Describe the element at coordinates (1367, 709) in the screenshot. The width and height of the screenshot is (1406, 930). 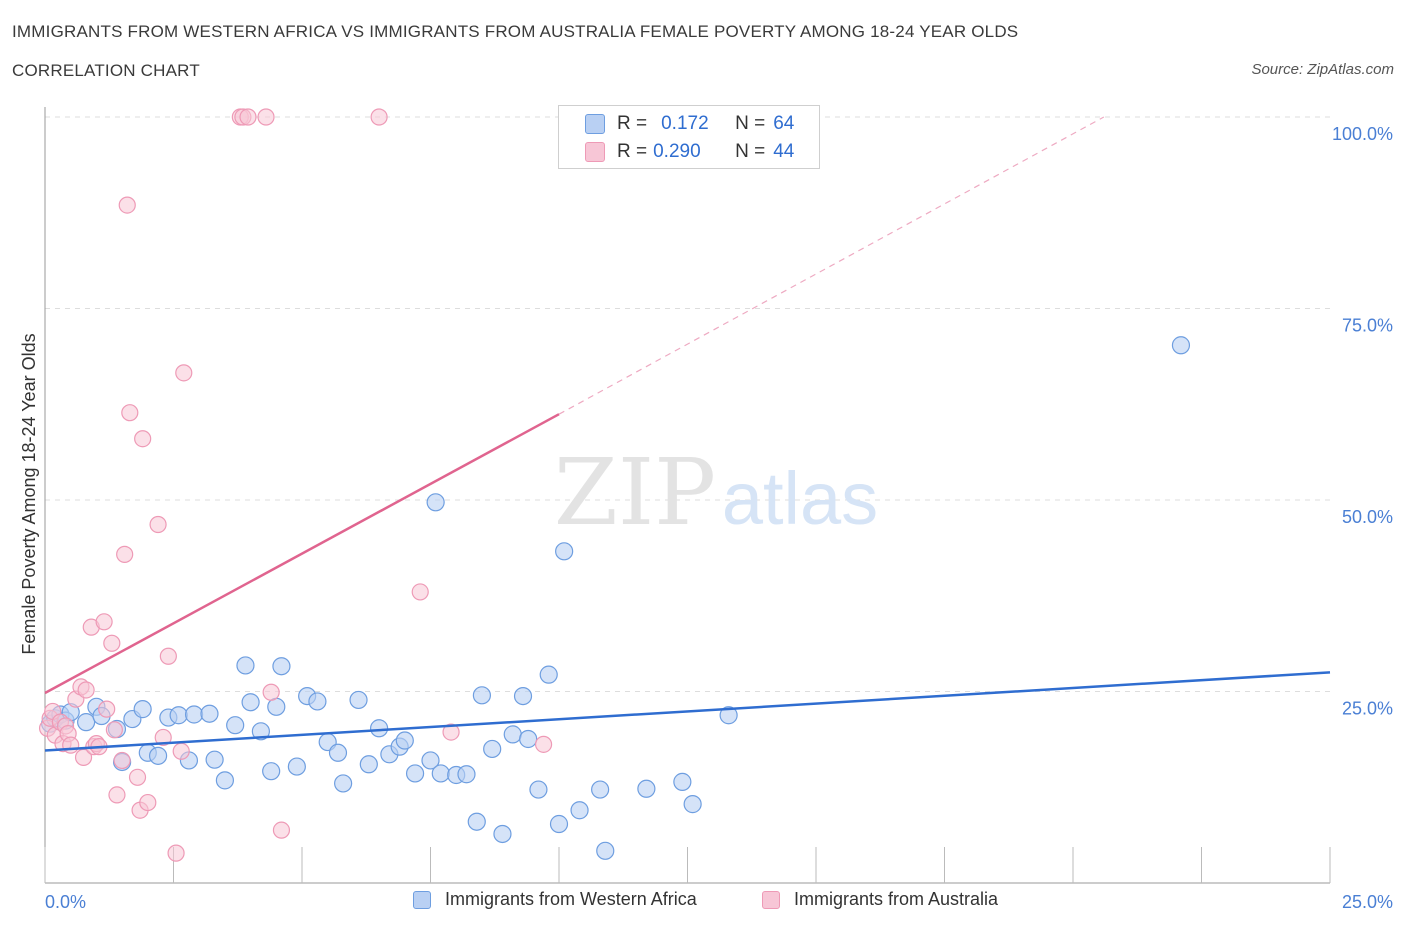
I see `y-tick-label: 25.0%` at that location.